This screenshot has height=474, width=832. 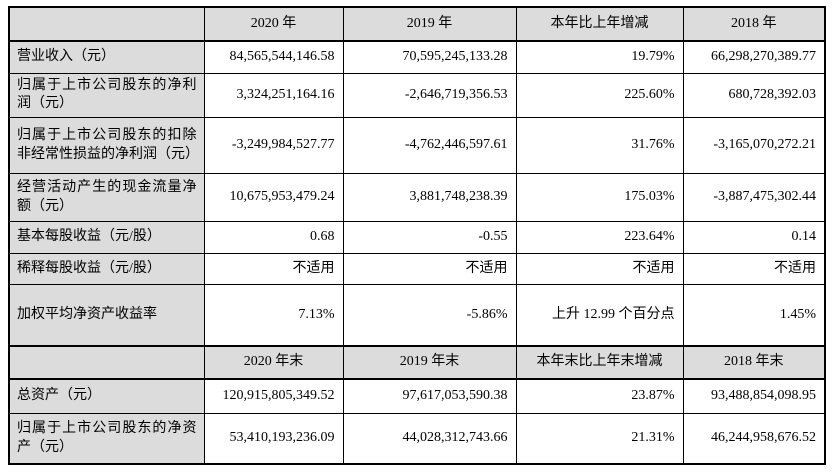 I want to click on row-label-net-profit: 归属于上市公司股东的净利润（元）, so click(x=106, y=95).